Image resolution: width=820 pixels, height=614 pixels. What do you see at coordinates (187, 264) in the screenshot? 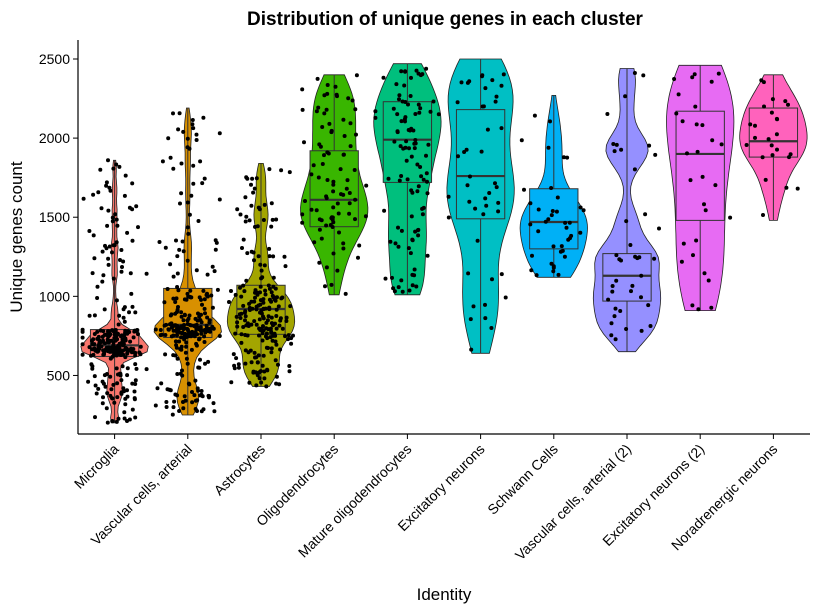
I see `cluster-2-points` at bounding box center [187, 264].